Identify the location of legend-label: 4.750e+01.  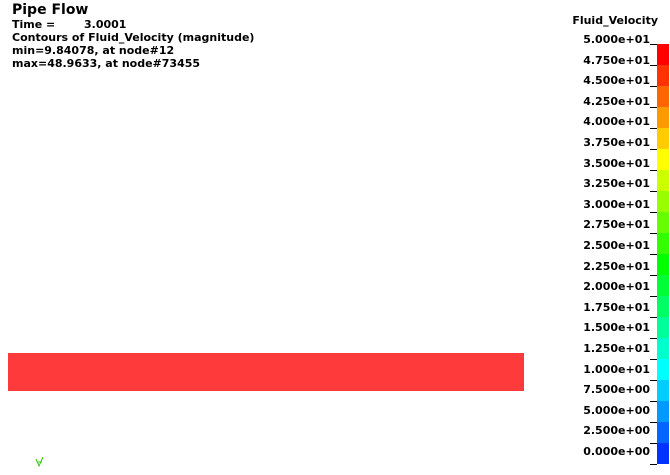
(616, 60).